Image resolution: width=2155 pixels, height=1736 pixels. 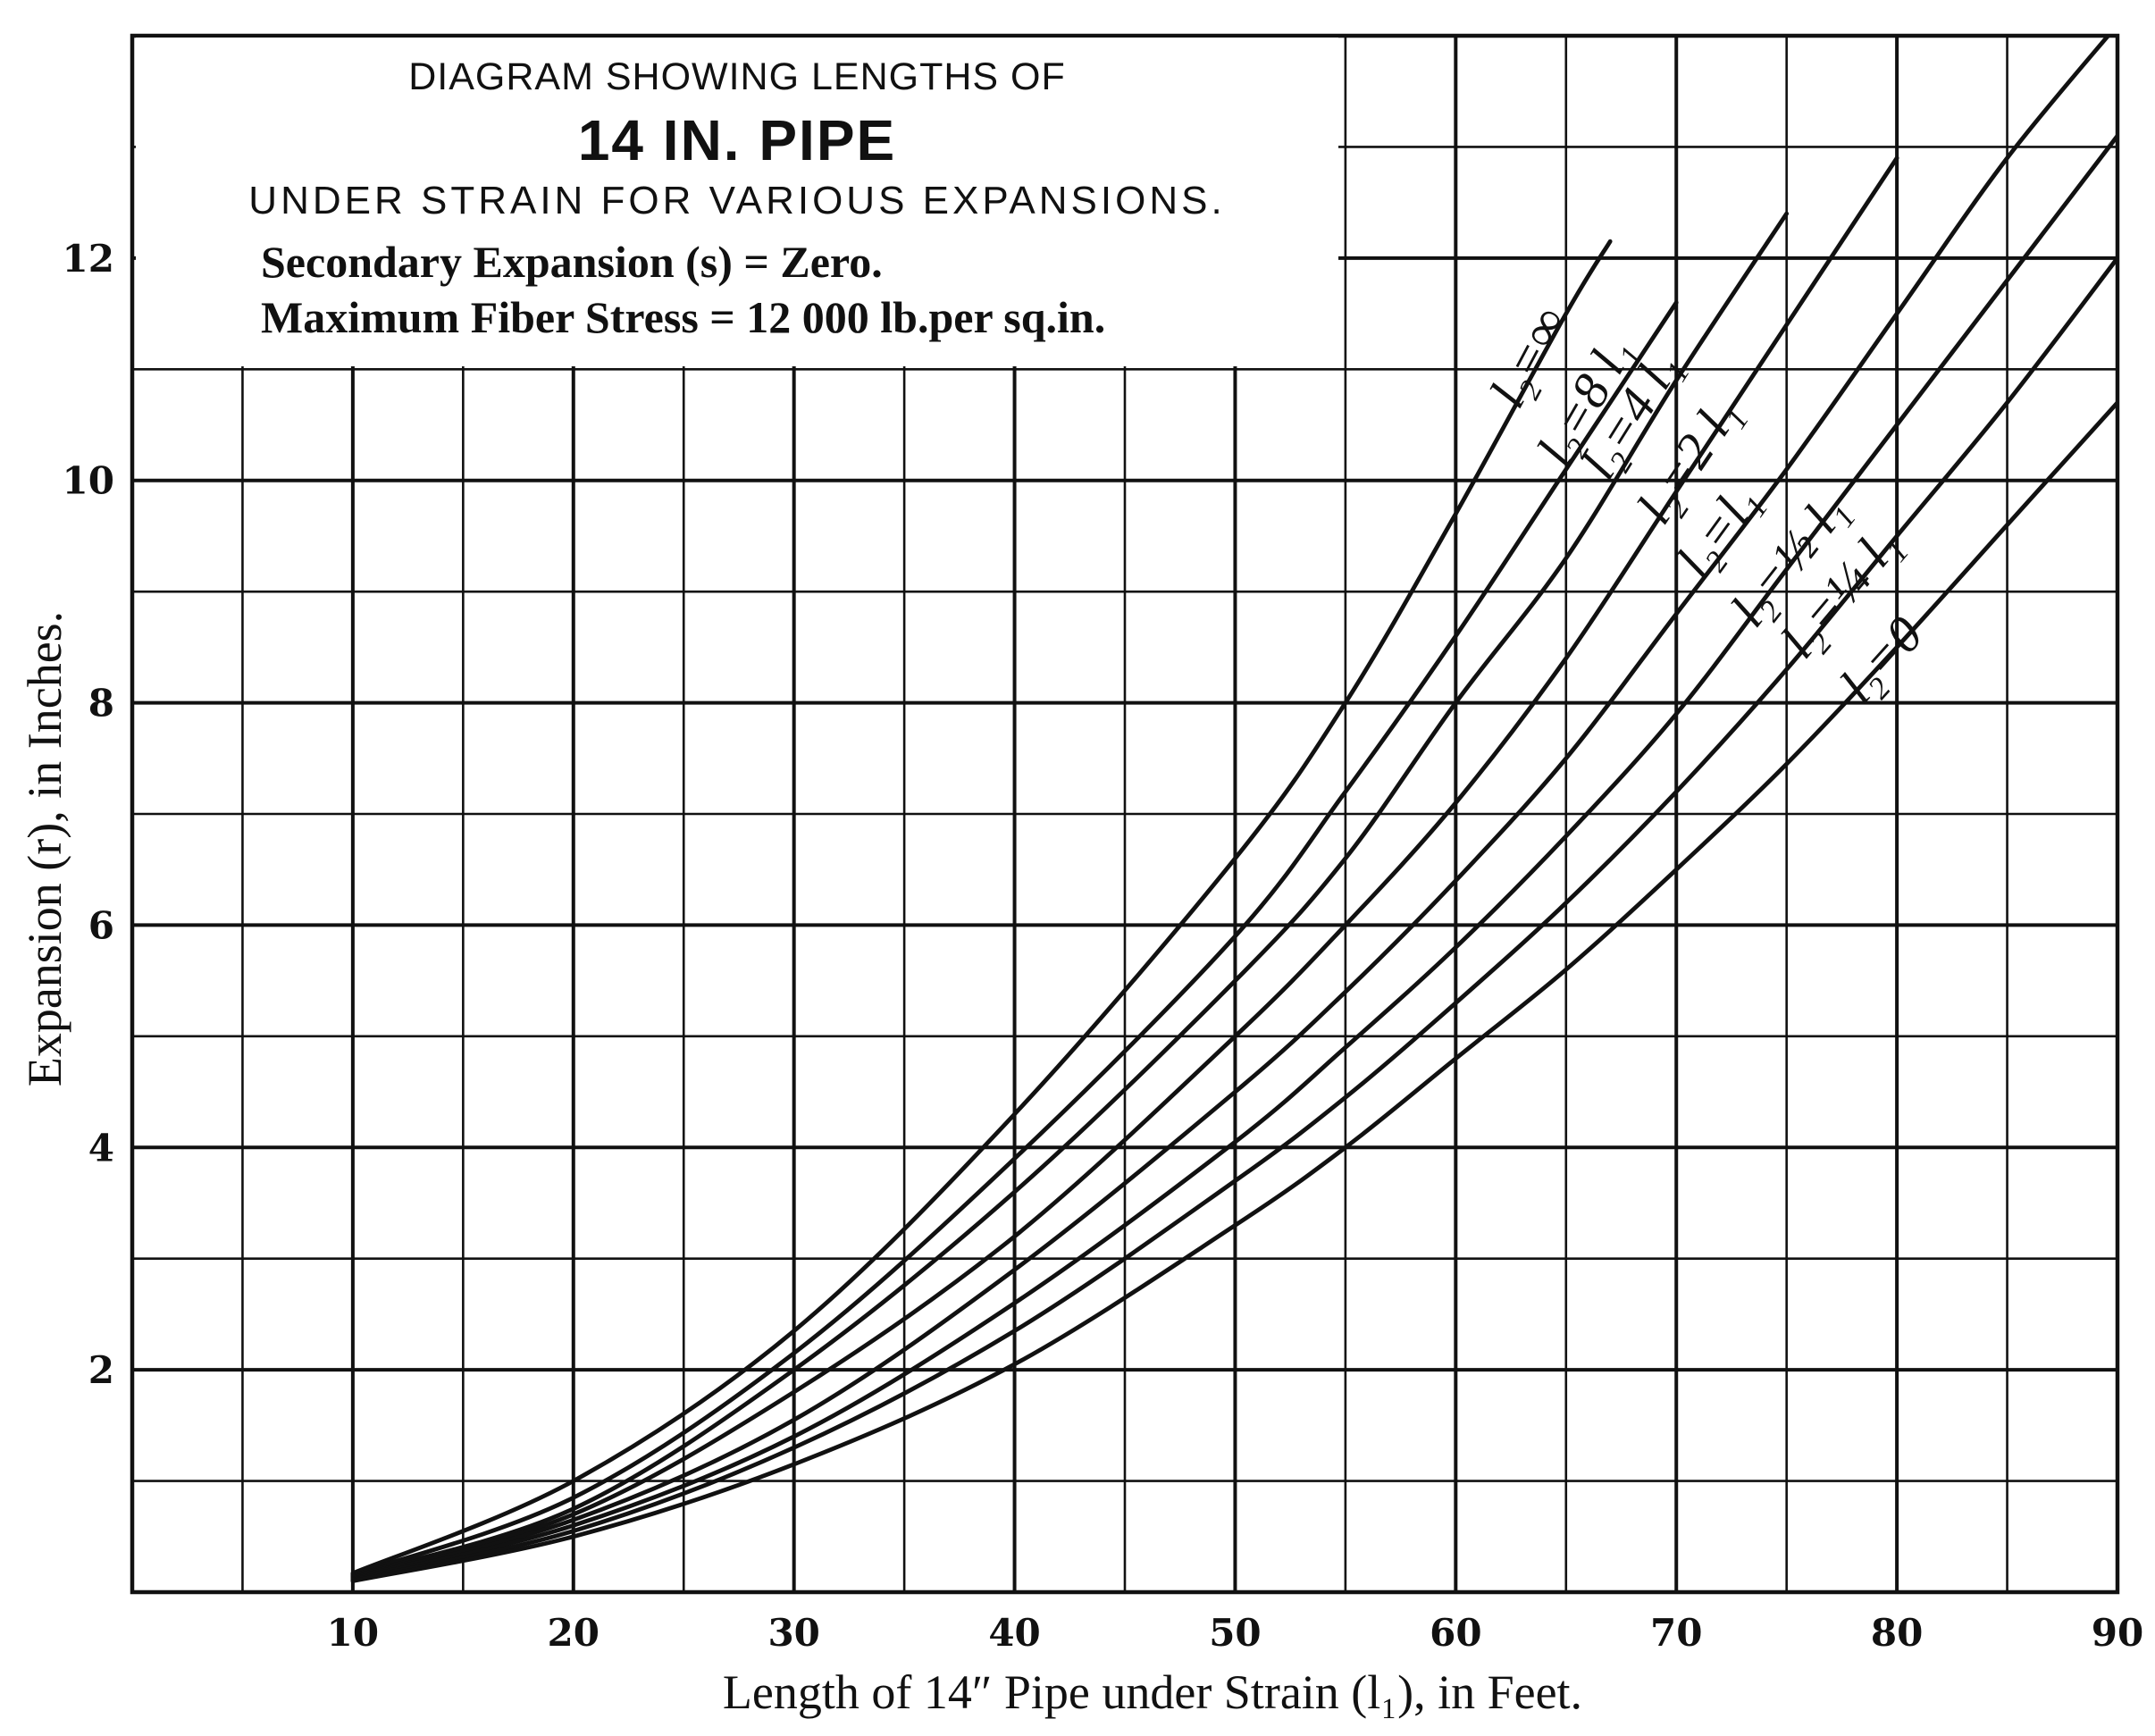 What do you see at coordinates (574, 1633) in the screenshot?
I see `x-tick-label-20: 20` at bounding box center [574, 1633].